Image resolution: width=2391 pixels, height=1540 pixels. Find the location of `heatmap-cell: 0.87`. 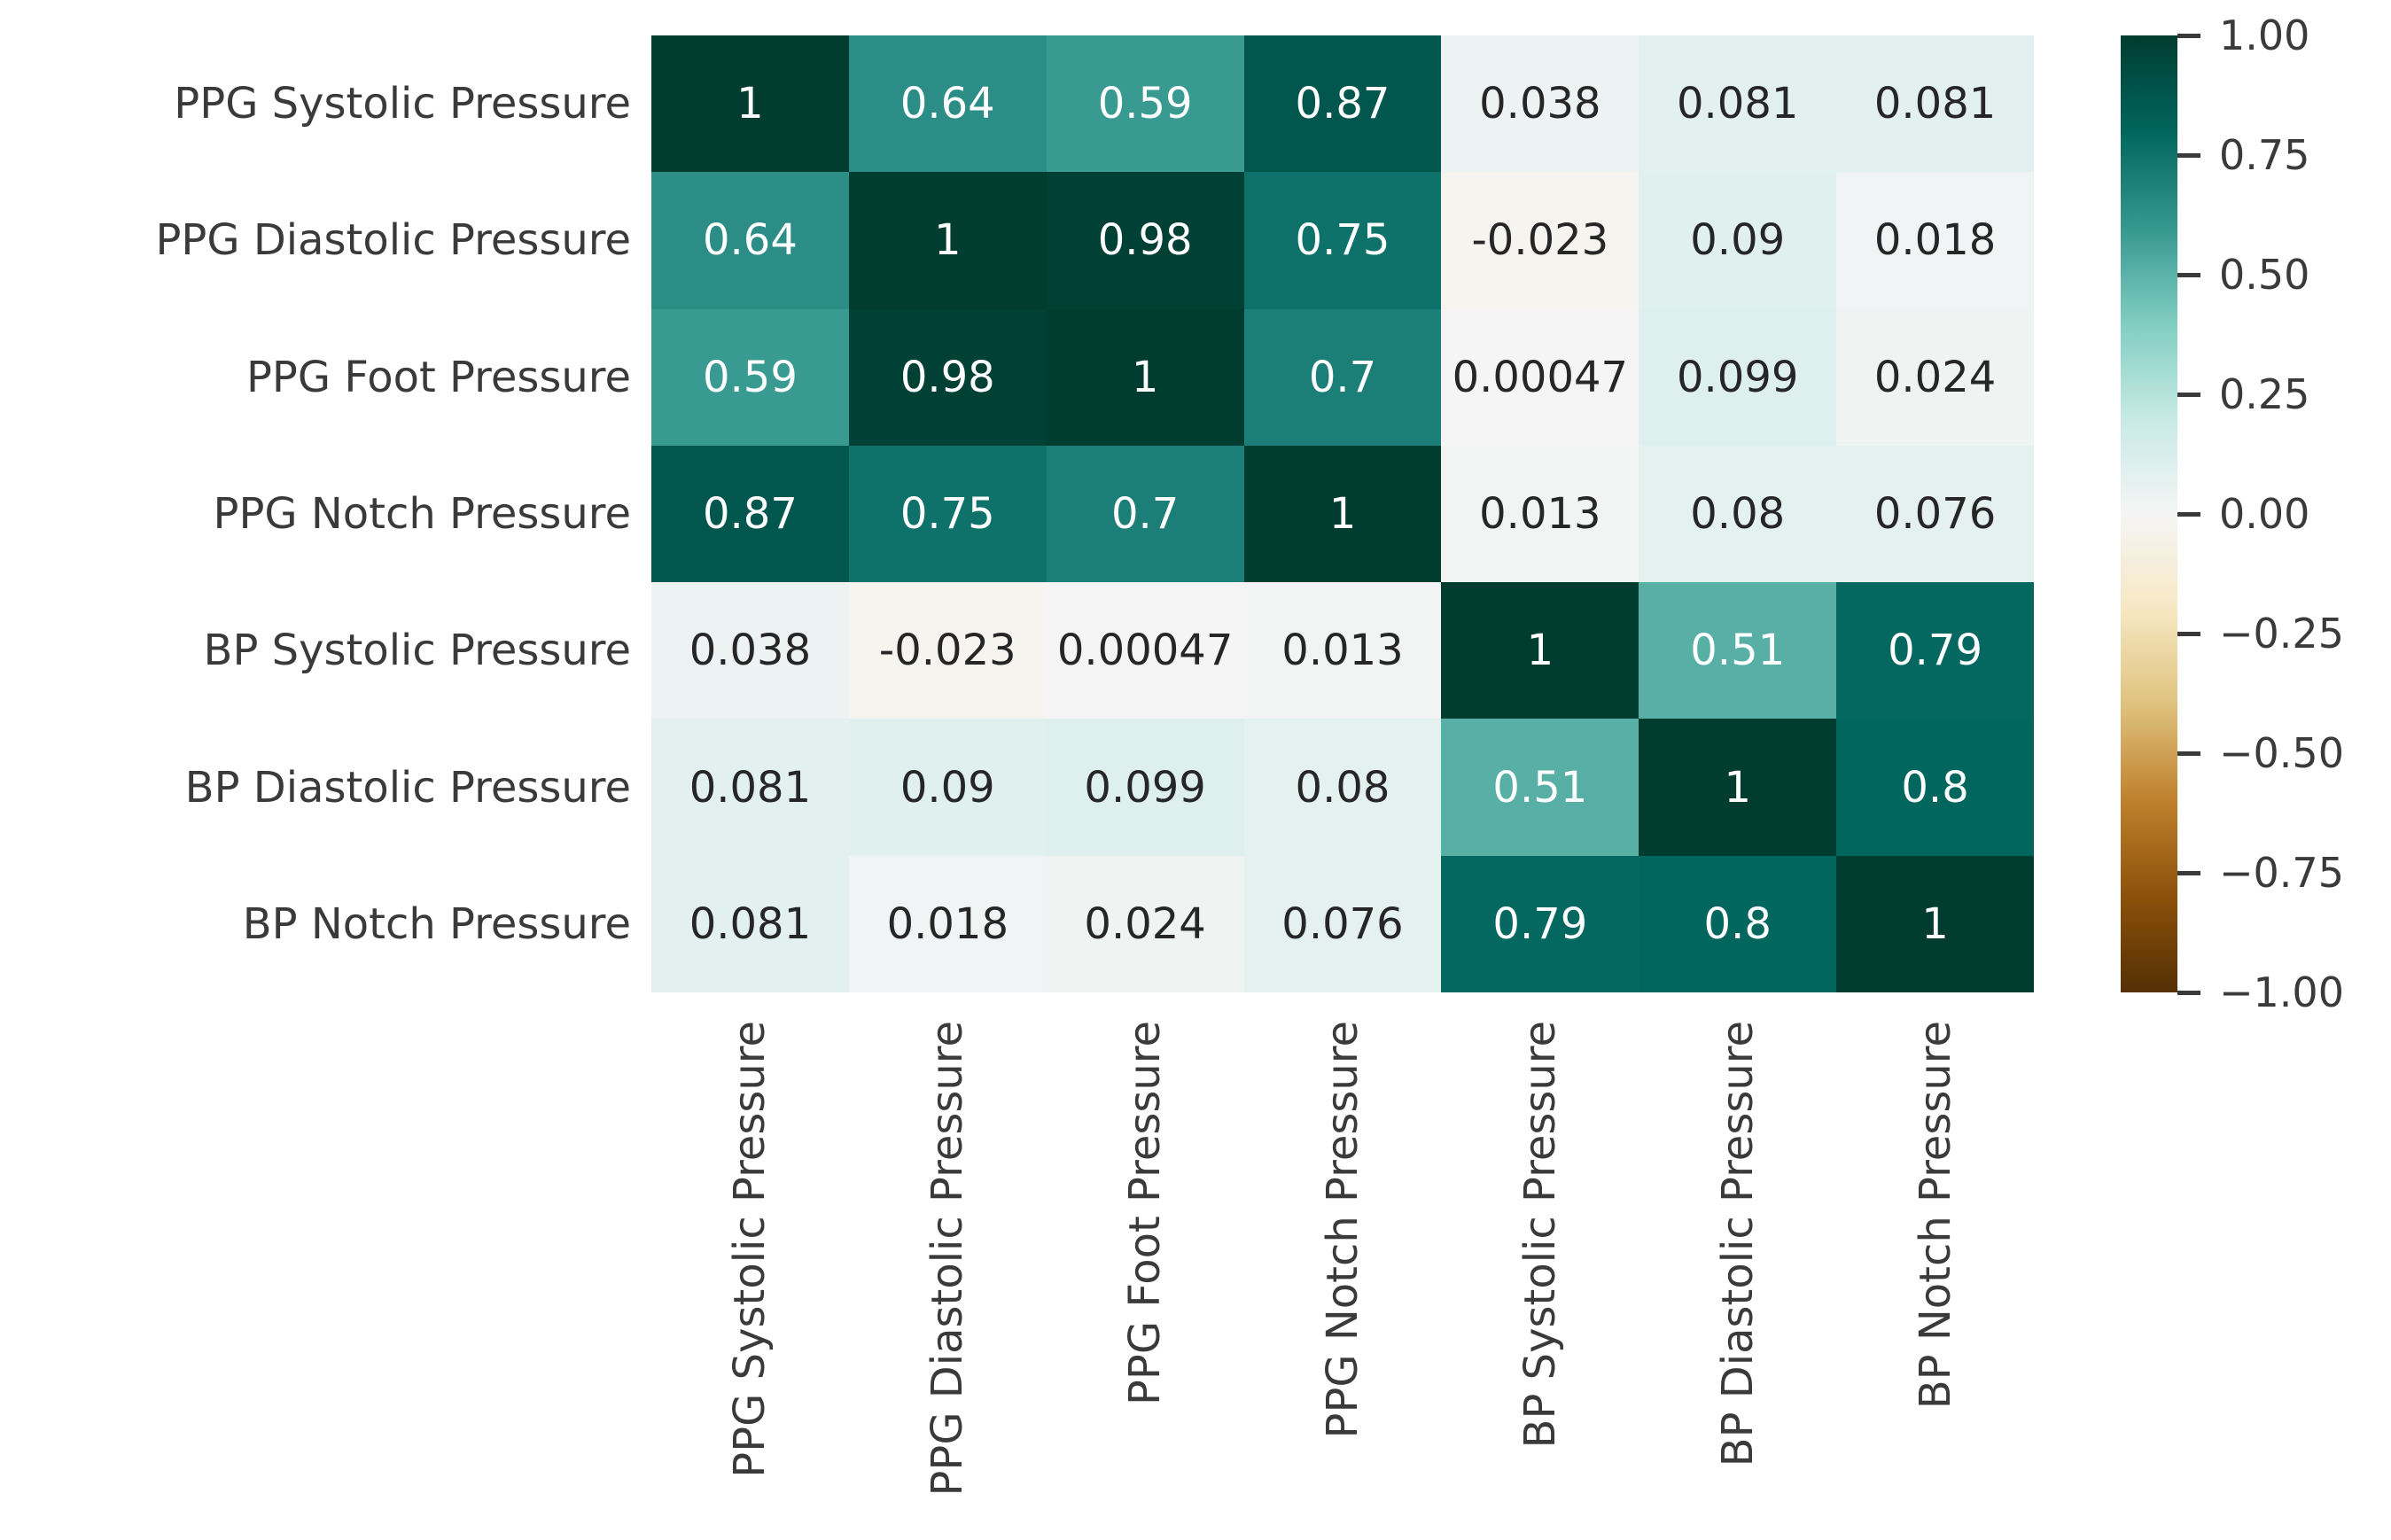

heatmap-cell: 0.87 is located at coordinates (750, 514).